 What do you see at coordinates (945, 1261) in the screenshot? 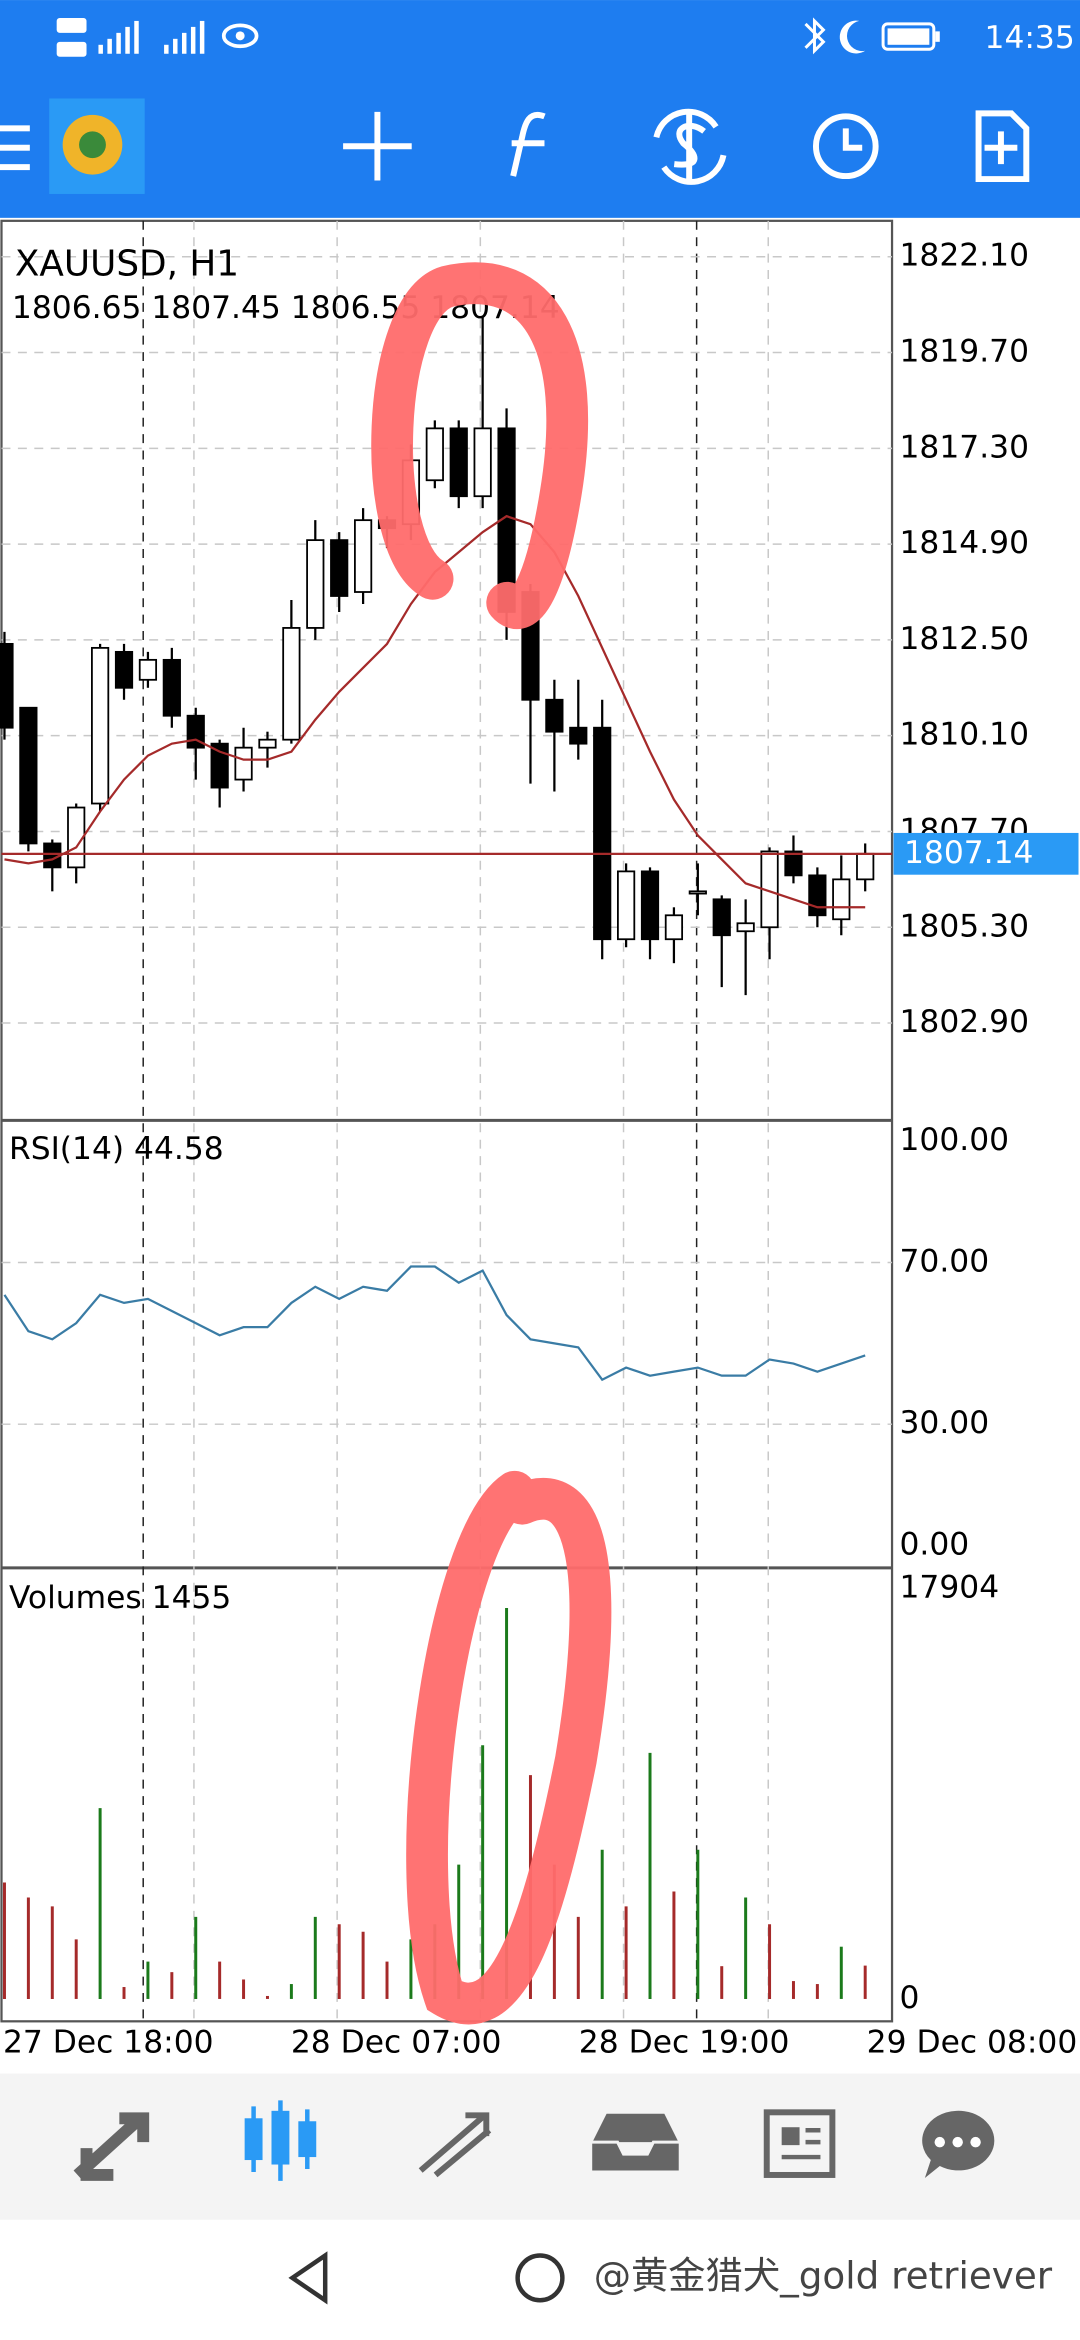
I see `y-tick-label: 70.00` at bounding box center [945, 1261].